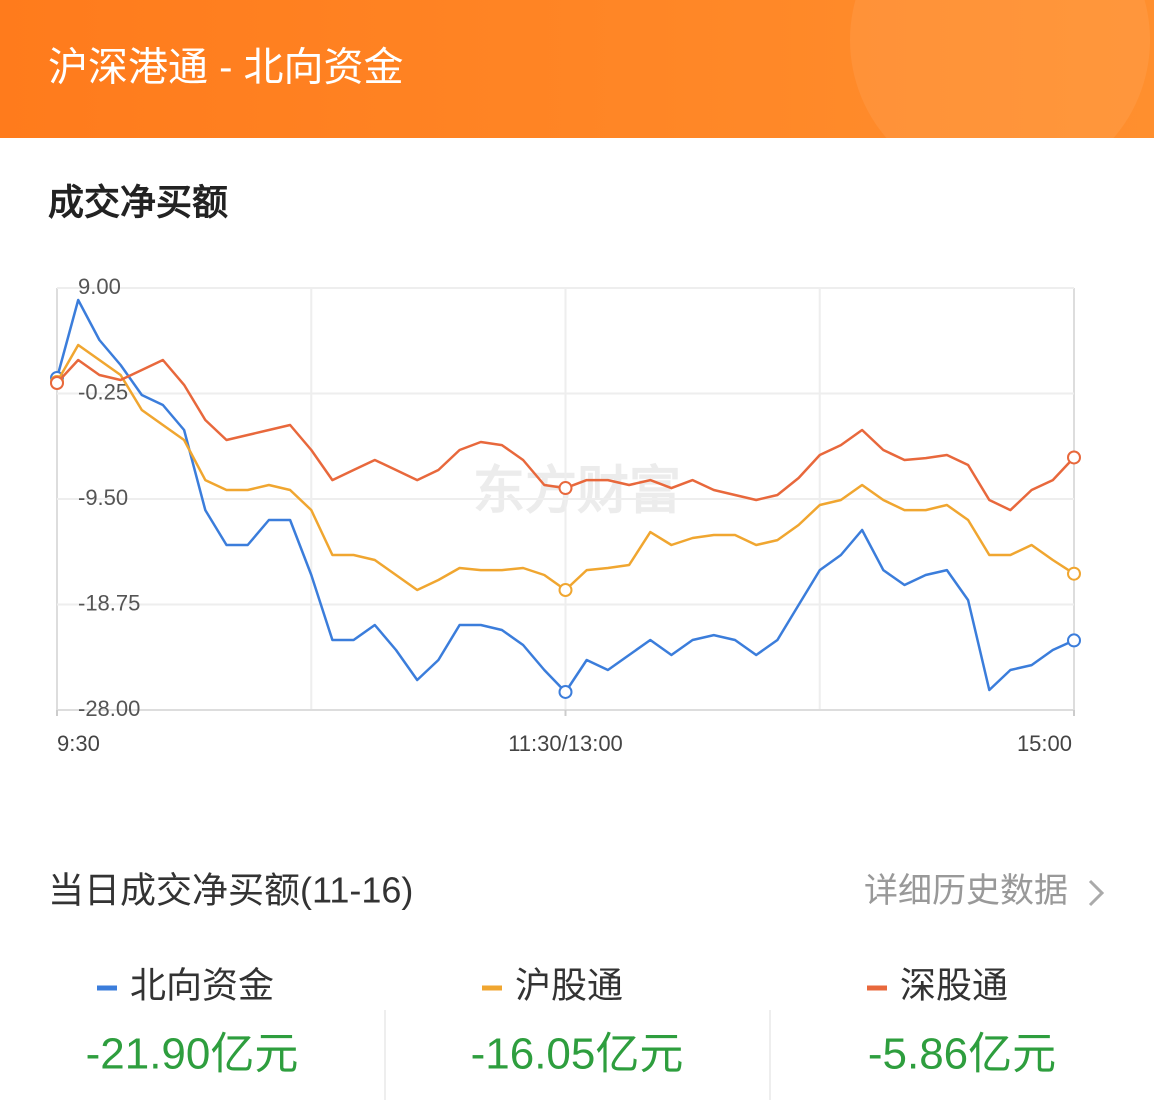  Describe the element at coordinates (192, 1054) in the screenshot. I see `summary-value: -21.90亿元` at that location.